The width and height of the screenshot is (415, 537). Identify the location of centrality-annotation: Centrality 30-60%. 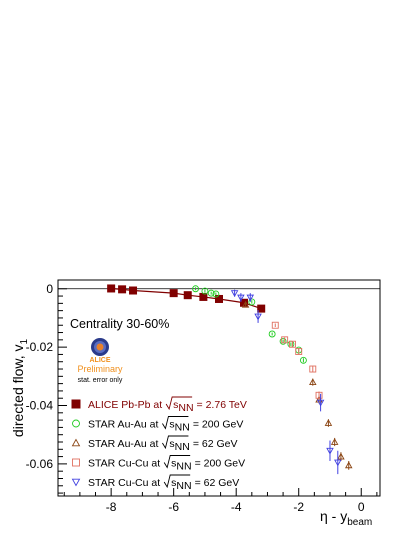
(119, 324).